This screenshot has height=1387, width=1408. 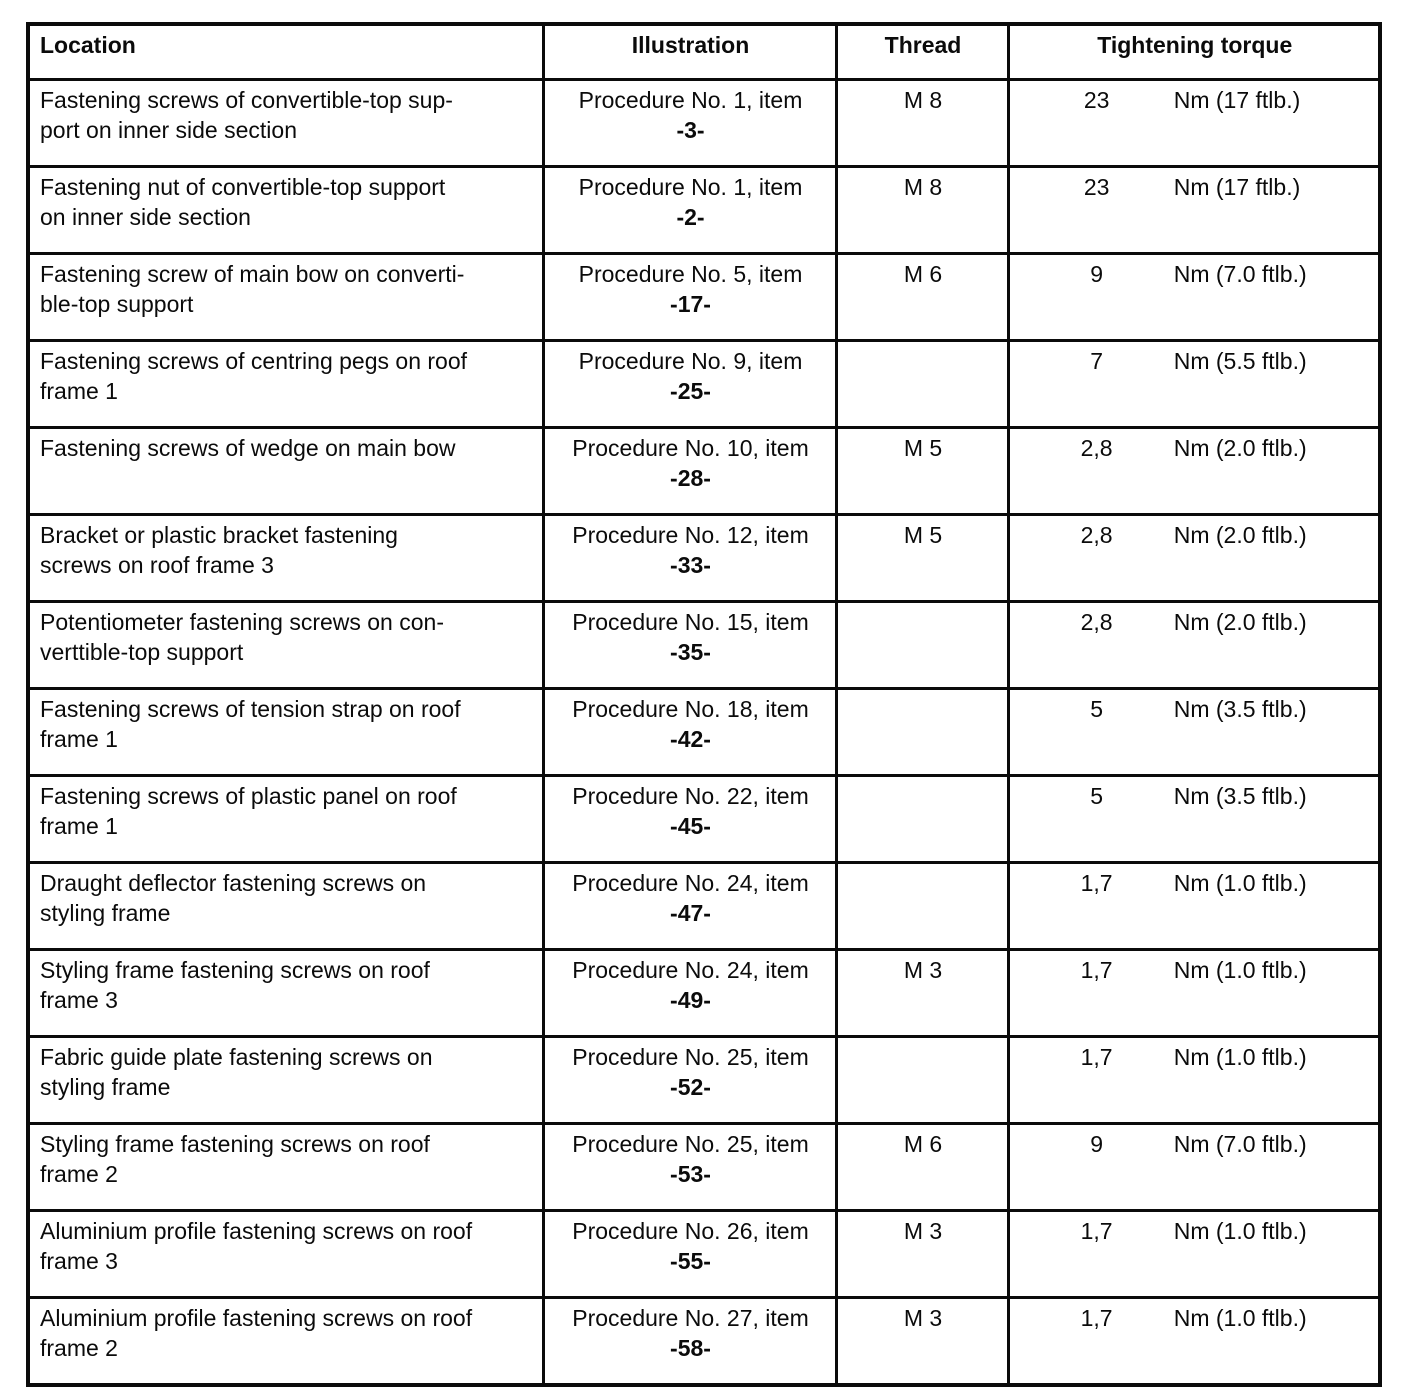 I want to click on illustration-procedure-text: Procedure No. 9, item, so click(x=690, y=361).